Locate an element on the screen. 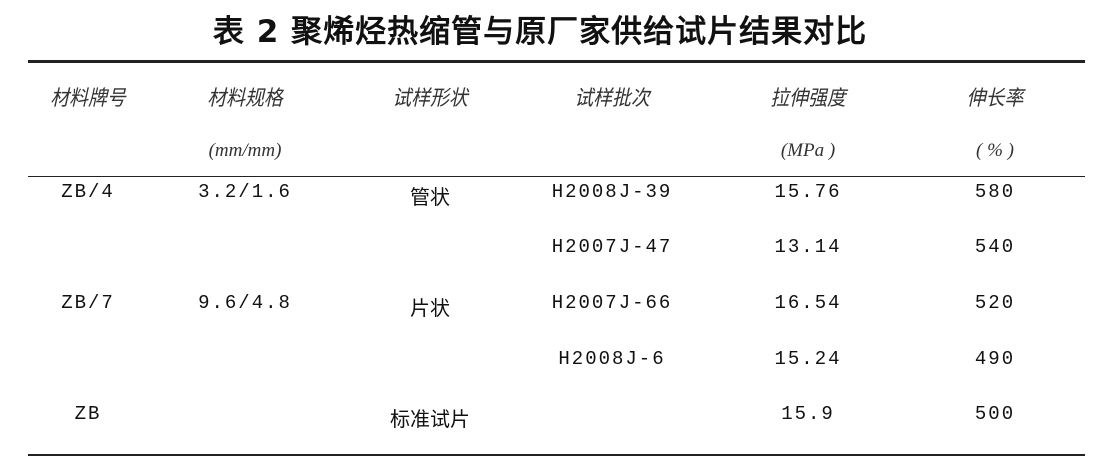 Image resolution: width=1114 pixels, height=466 pixels. cell-sample-shape: 片状 is located at coordinates (430, 308).